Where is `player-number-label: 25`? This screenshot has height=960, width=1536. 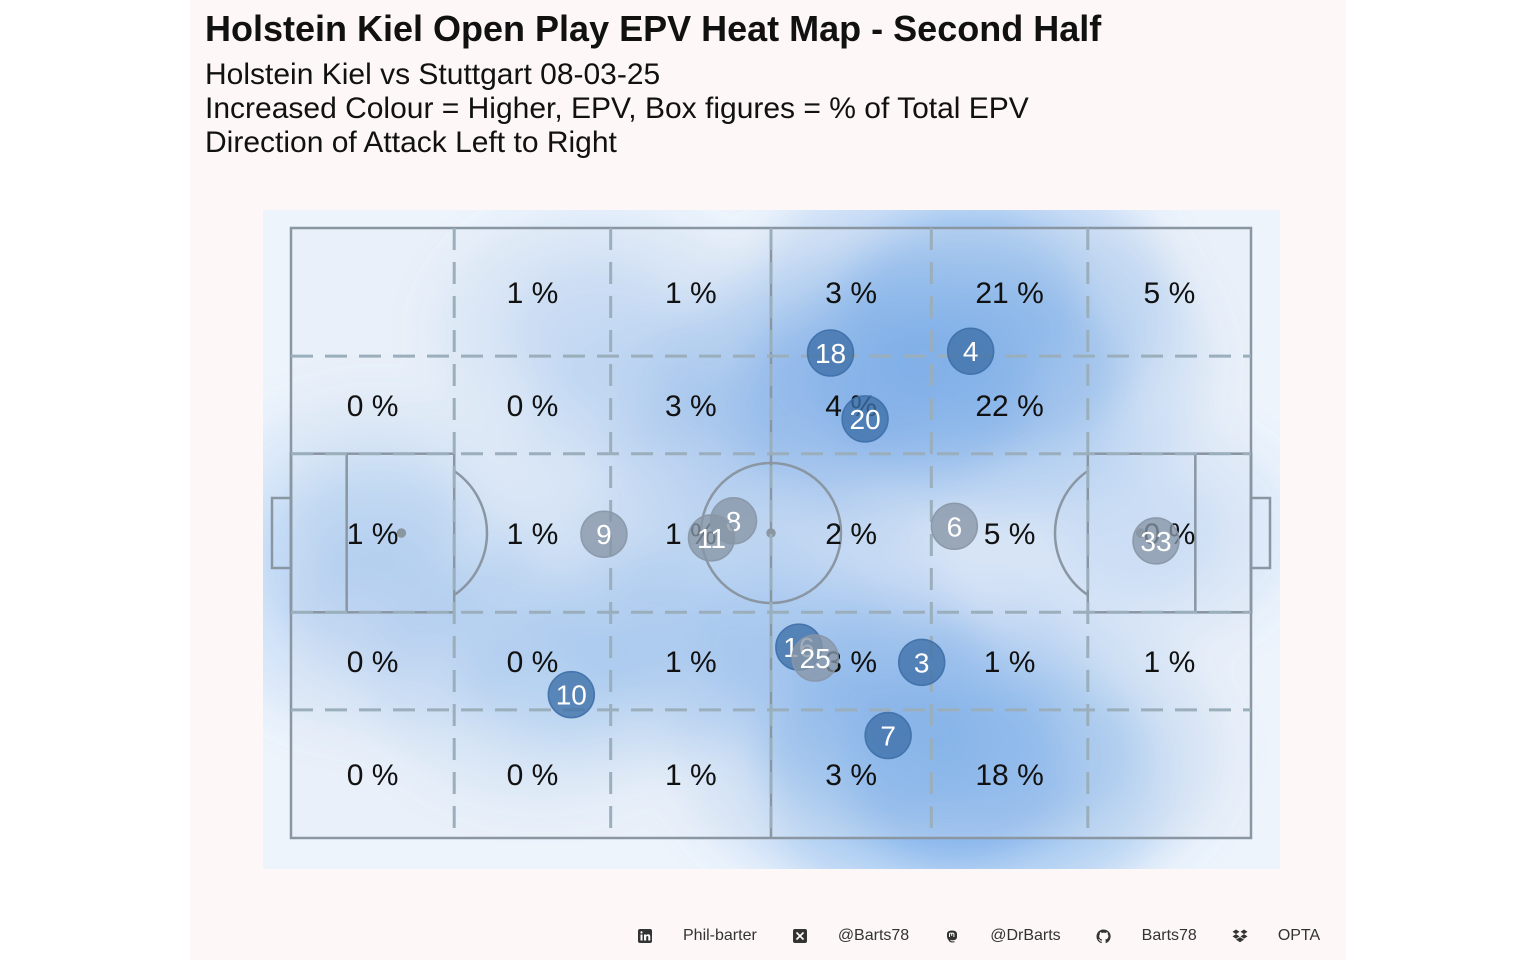 player-number-label: 25 is located at coordinates (815, 658).